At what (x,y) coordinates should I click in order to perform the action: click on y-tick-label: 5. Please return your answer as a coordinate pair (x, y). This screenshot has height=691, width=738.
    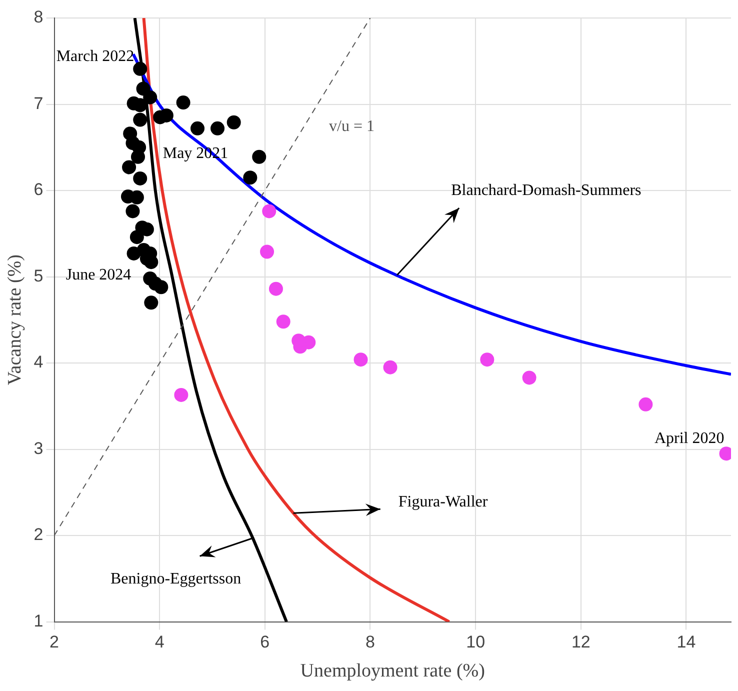
    Looking at the image, I should click on (39, 276).